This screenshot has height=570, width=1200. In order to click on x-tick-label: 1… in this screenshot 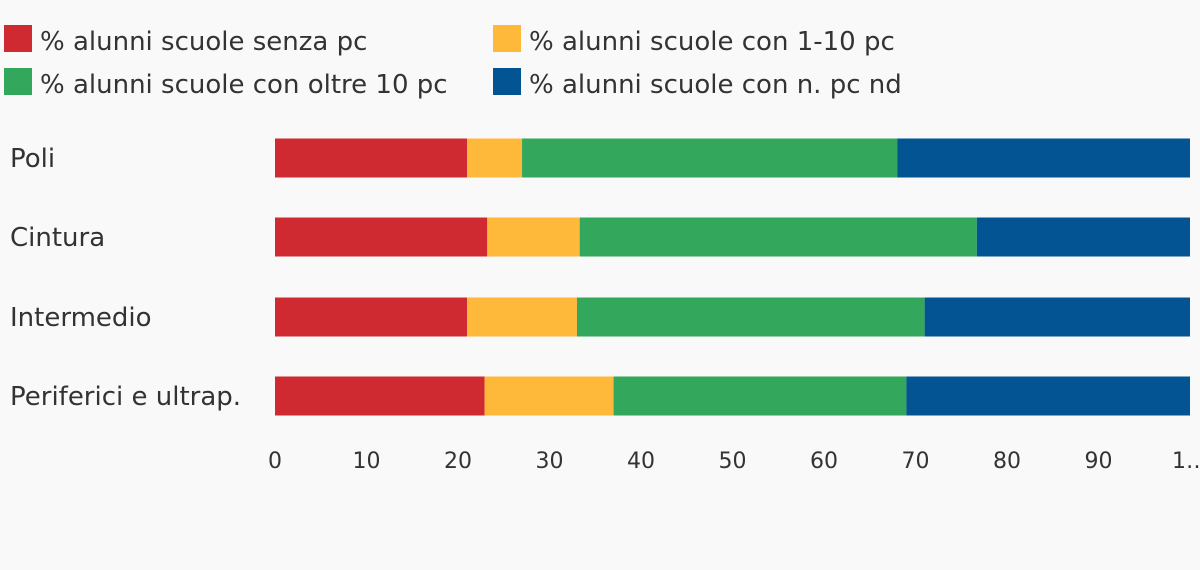, I will do `click(1186, 461)`.